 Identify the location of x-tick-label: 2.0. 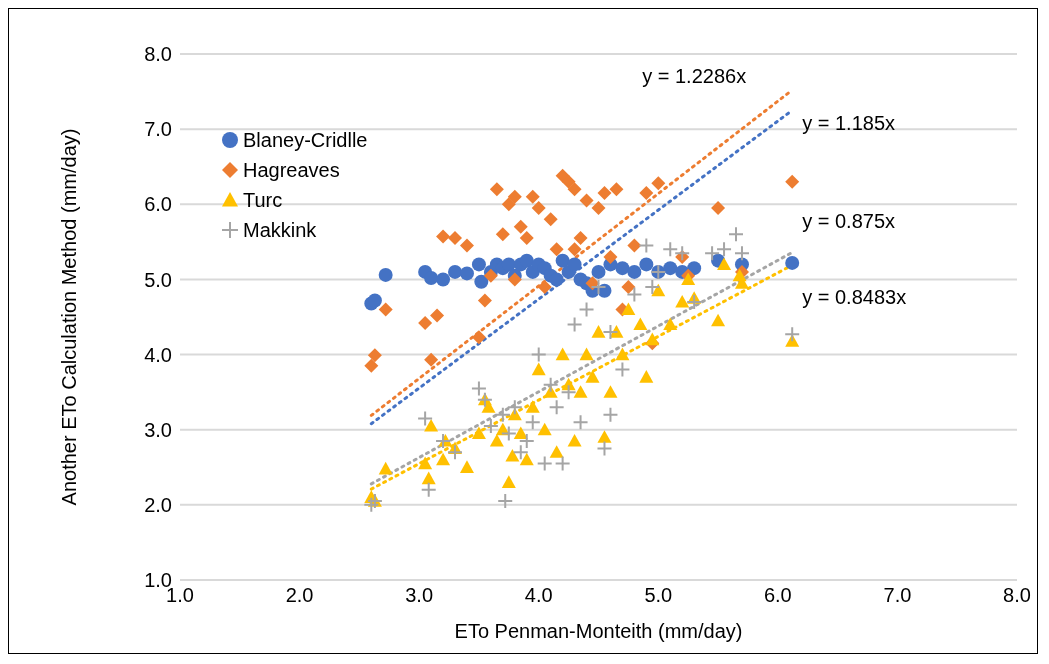
(299, 595).